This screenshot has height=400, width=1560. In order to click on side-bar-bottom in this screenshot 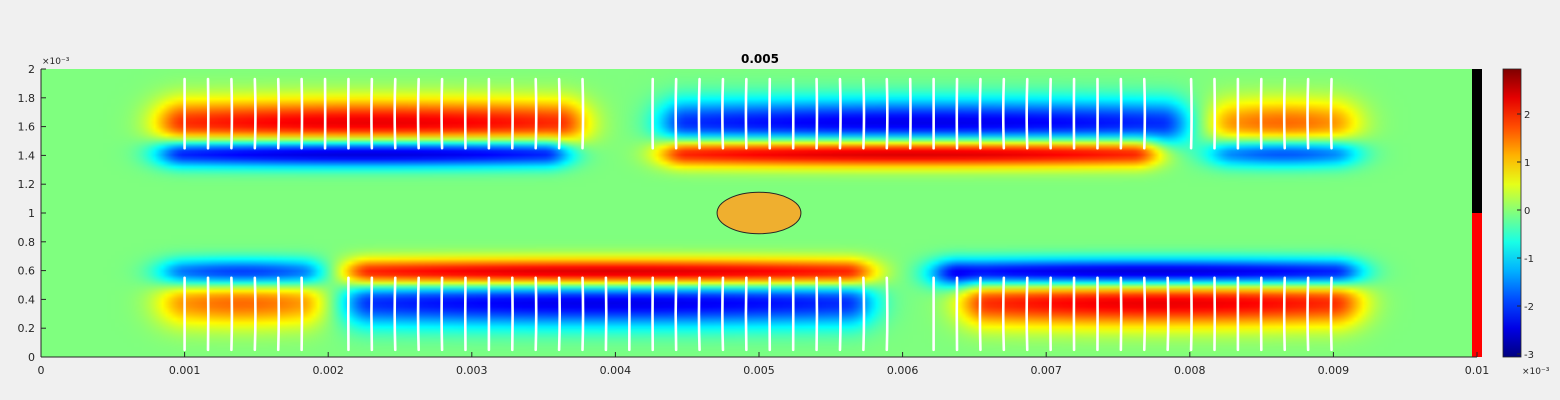, I will do `click(1477, 285)`.